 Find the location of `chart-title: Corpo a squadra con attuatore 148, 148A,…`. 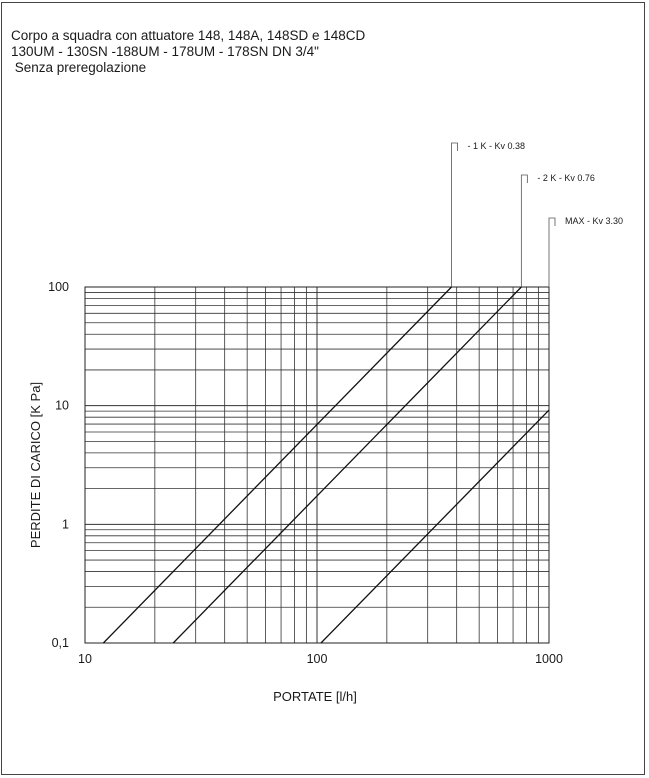

chart-title: Corpo a squadra con attuatore 148, 148A,… is located at coordinates (188, 52).